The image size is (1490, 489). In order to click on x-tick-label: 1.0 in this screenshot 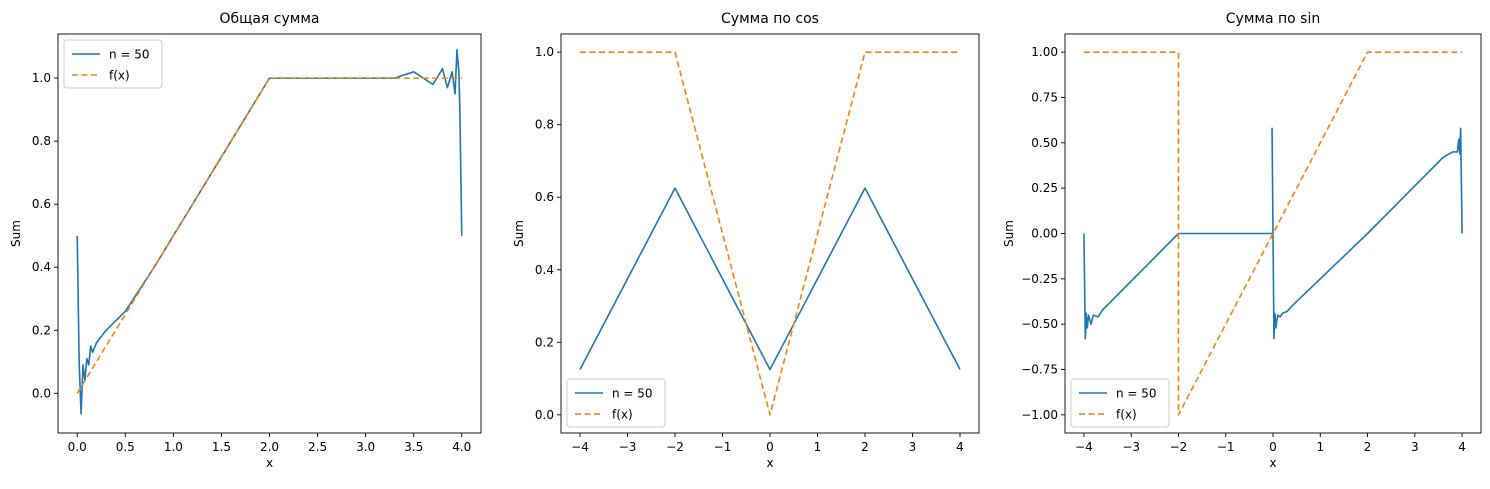, I will do `click(173, 447)`.